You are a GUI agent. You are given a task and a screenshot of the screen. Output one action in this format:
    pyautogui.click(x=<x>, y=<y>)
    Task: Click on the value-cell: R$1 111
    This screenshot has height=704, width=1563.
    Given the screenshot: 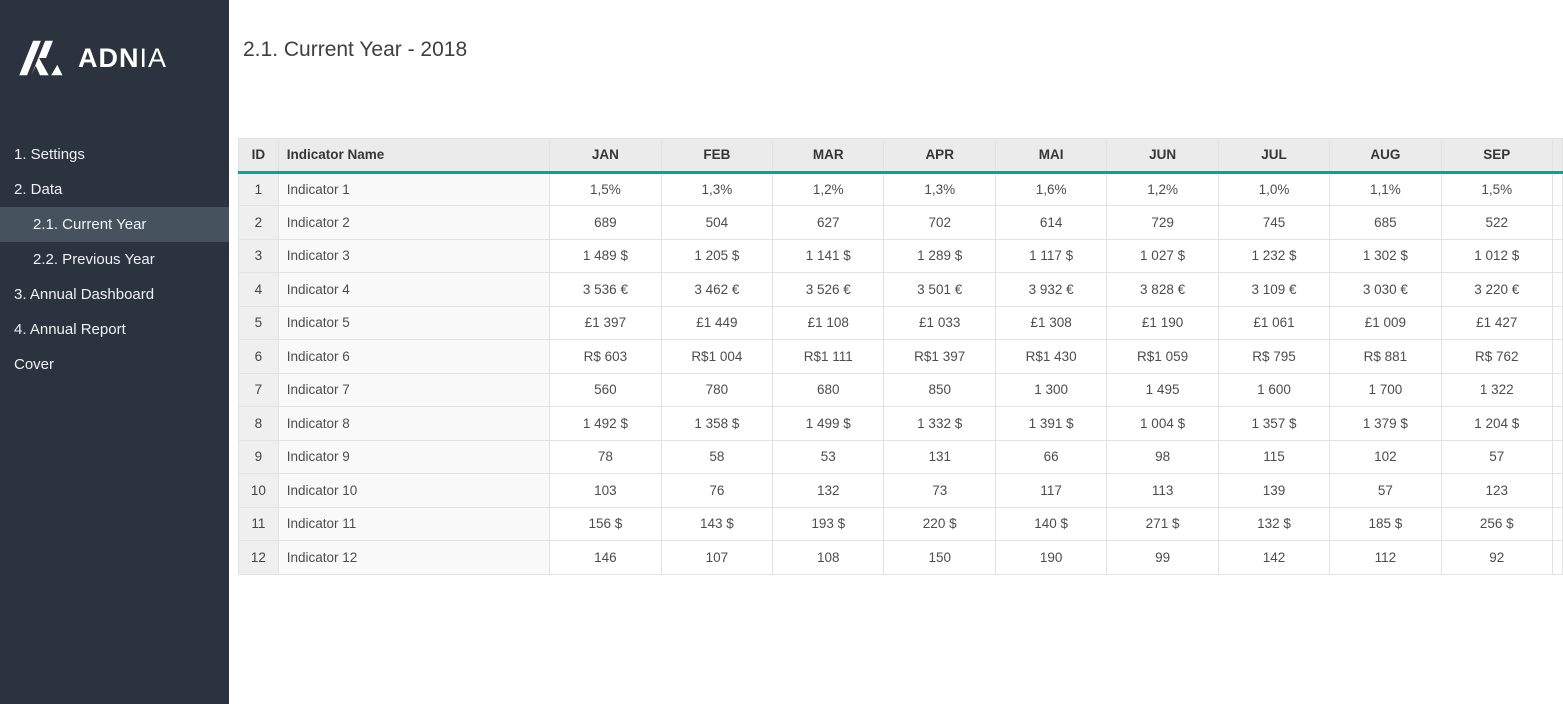 What is the action you would take?
    pyautogui.click(x=828, y=356)
    